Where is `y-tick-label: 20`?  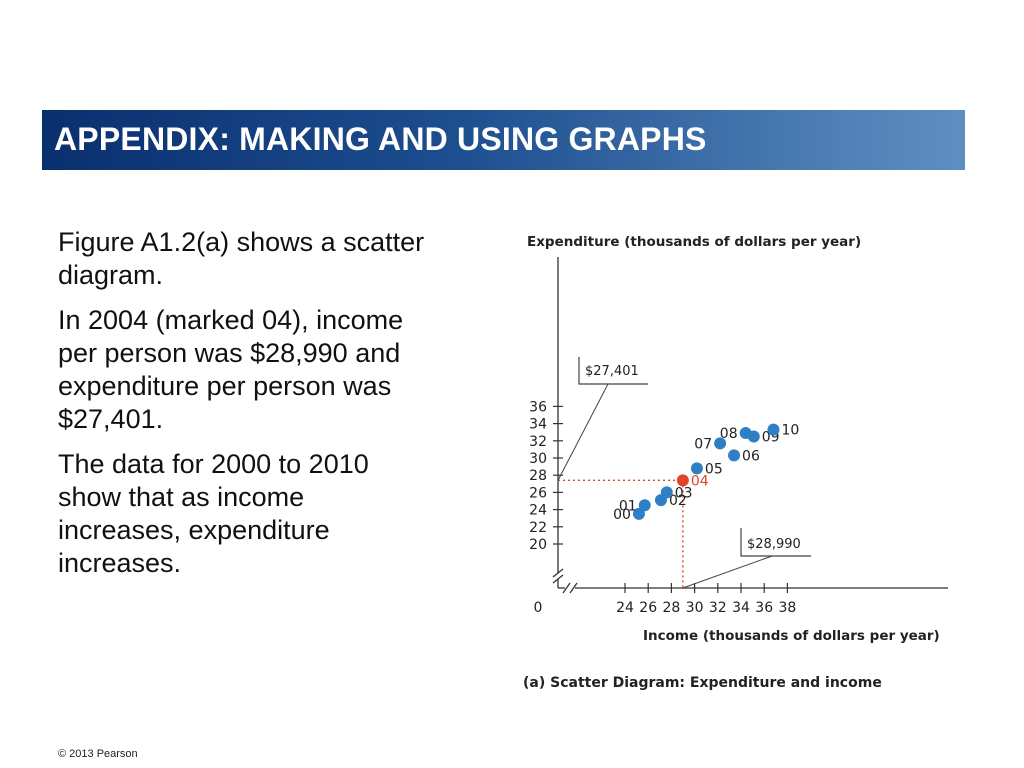 y-tick-label: 20 is located at coordinates (538, 545).